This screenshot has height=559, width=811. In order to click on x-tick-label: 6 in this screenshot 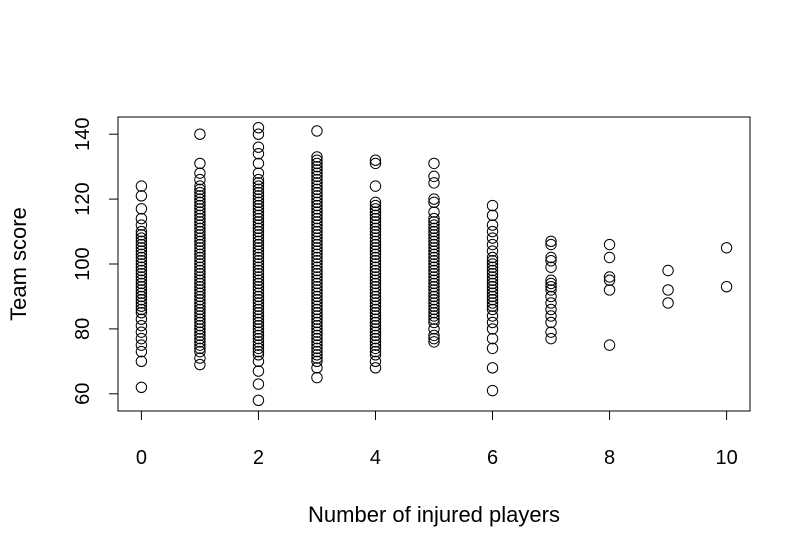, I will do `click(492, 458)`.